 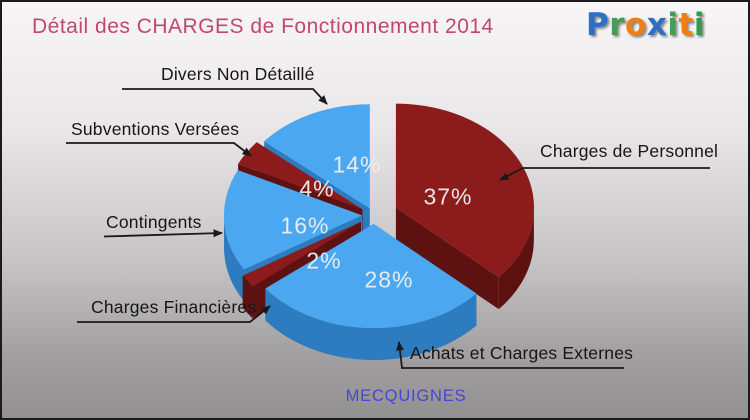 What do you see at coordinates (447, 258) in the screenshot?
I see `pie-slice-wall-charges-de-personnel` at bounding box center [447, 258].